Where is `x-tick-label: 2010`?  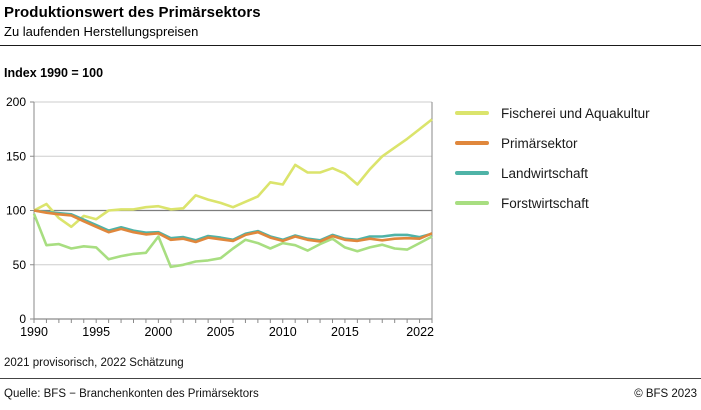
x-tick-label: 2010 is located at coordinates (283, 332).